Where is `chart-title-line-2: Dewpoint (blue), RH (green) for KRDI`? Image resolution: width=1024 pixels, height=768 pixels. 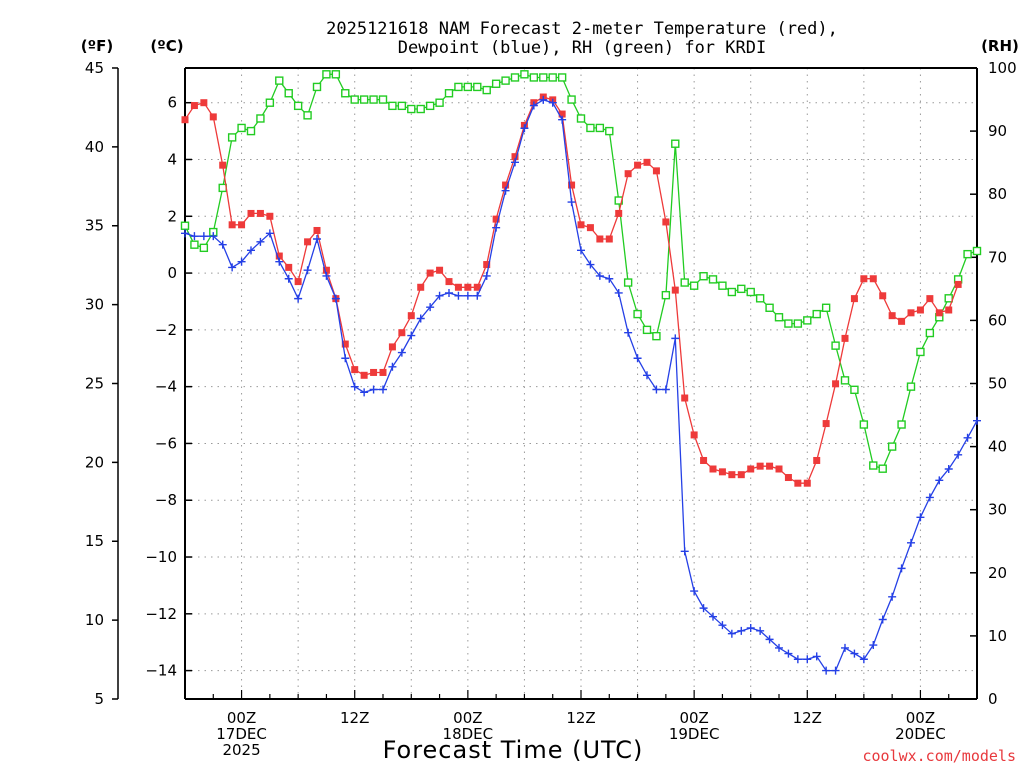 chart-title-line-2: Dewpoint (blue), RH (green) for KRDI is located at coordinates (582, 48).